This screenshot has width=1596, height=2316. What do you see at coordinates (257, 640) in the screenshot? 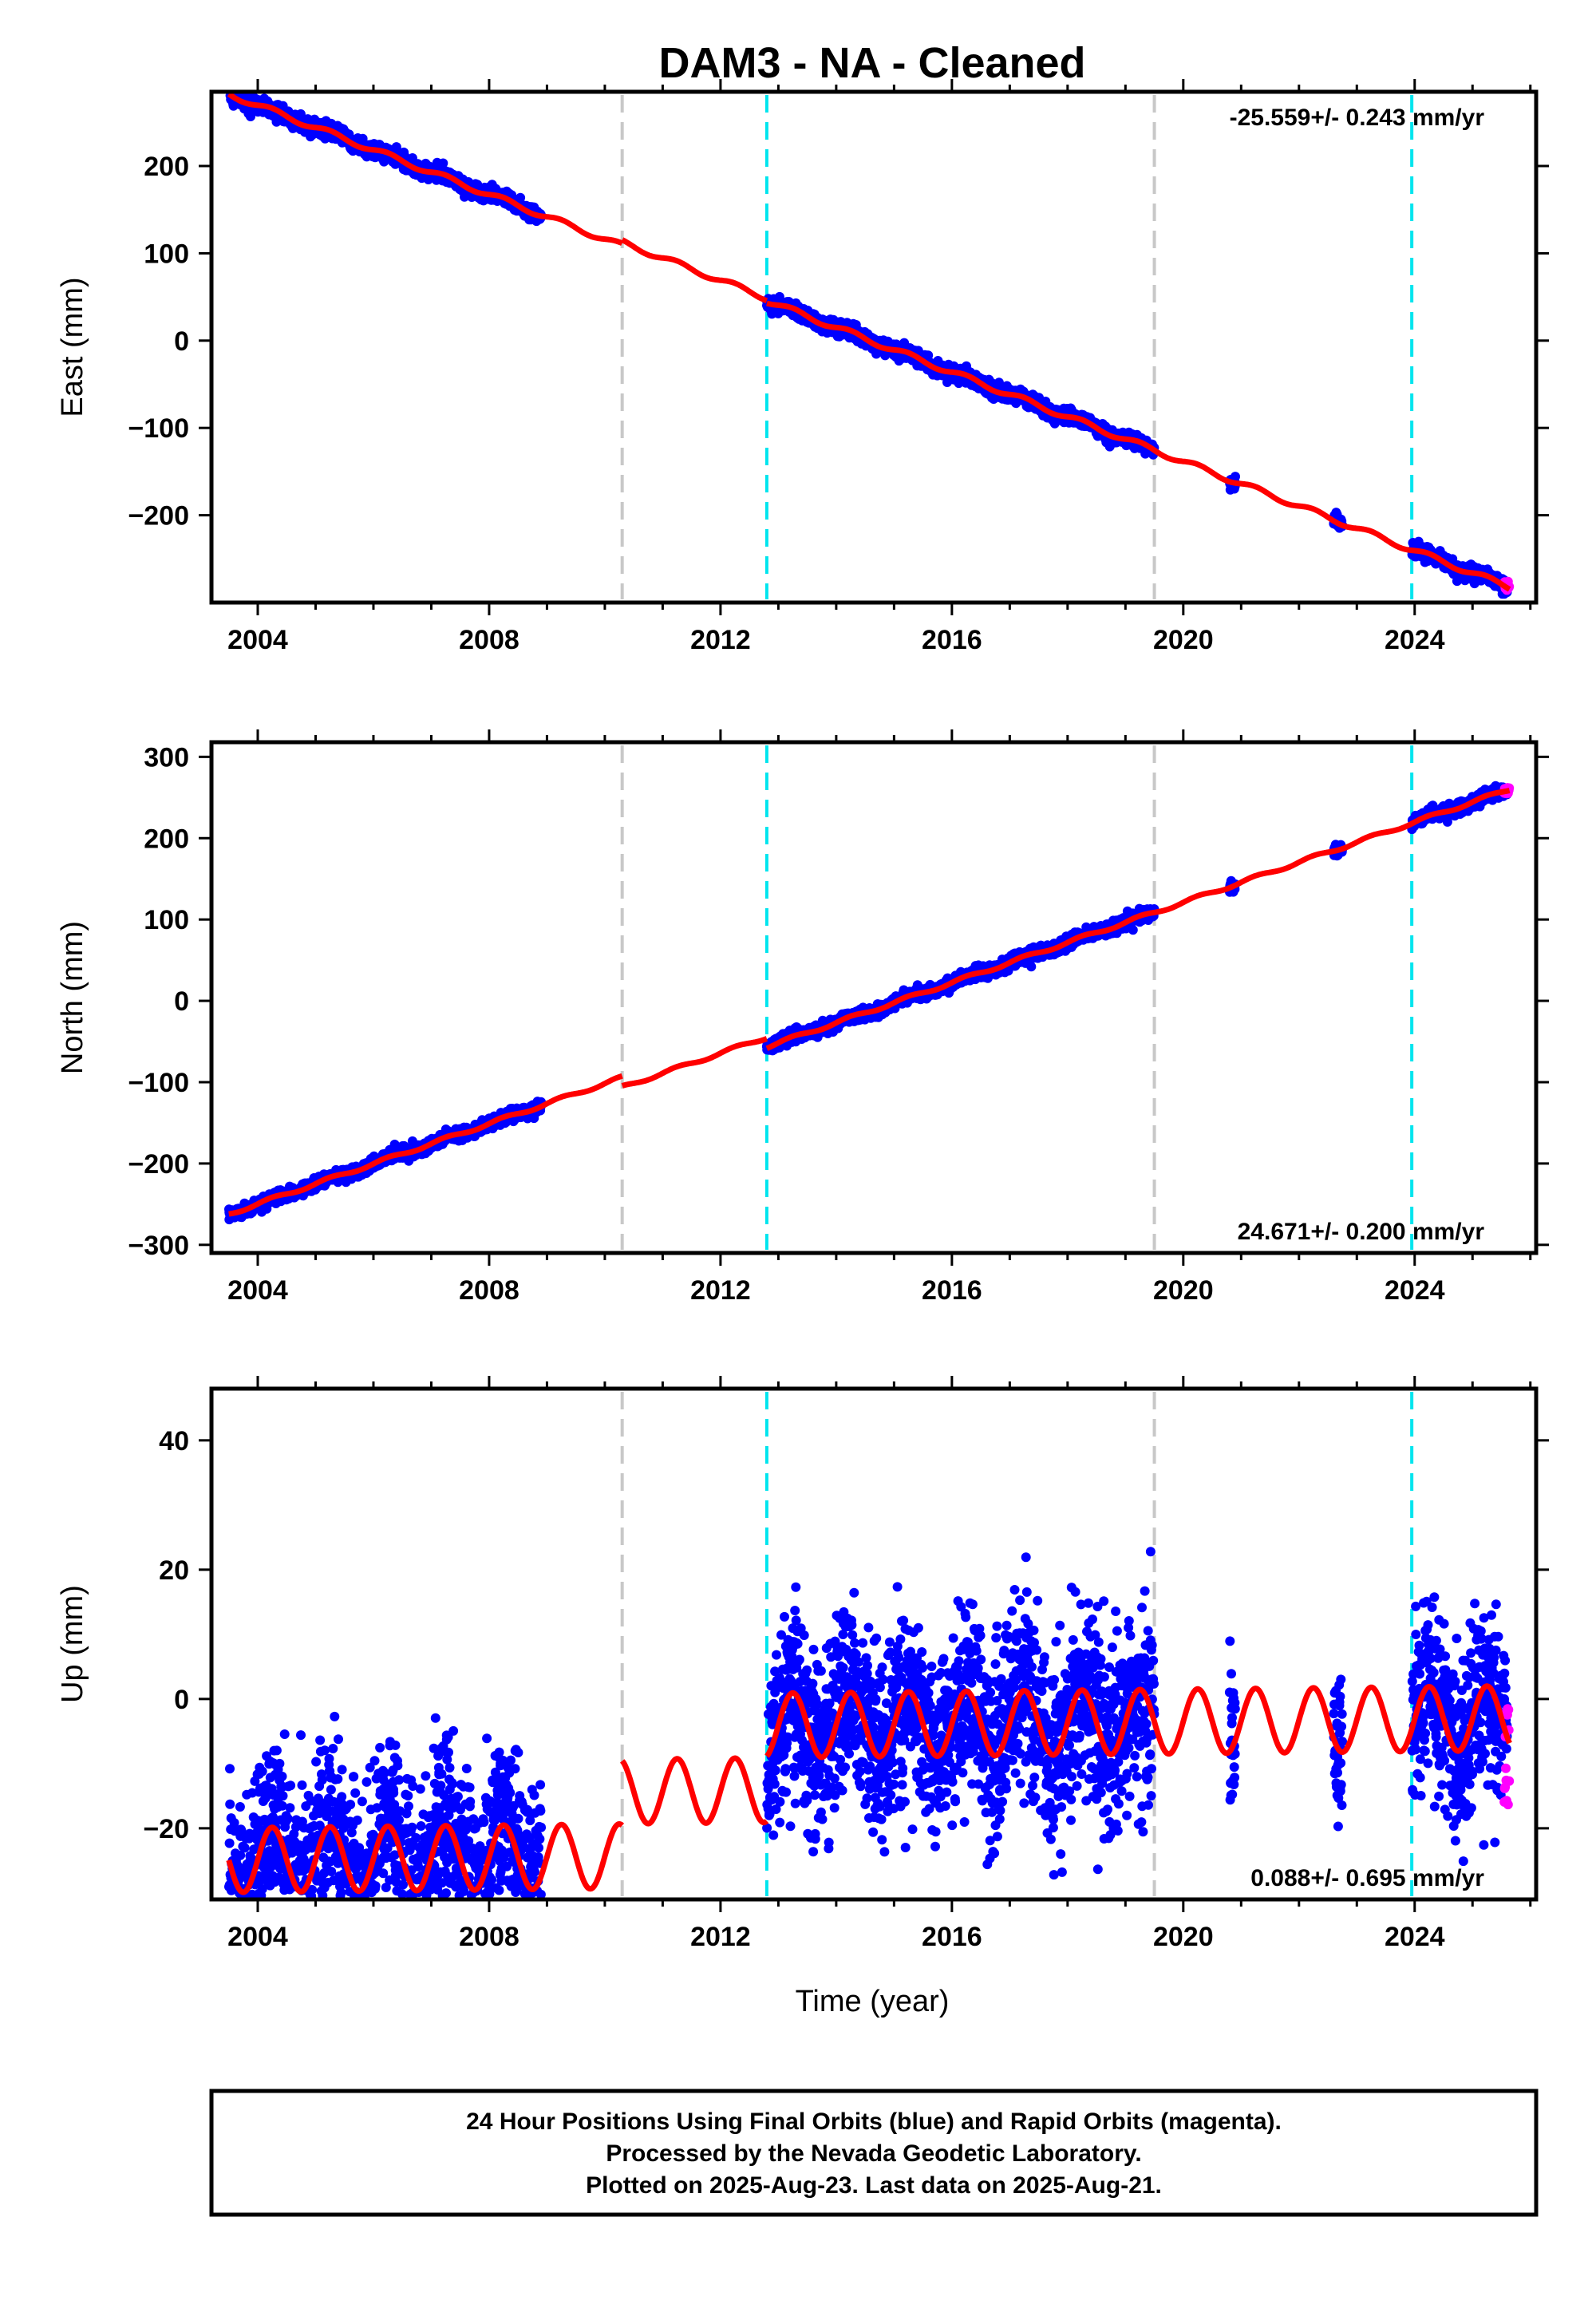
I see `x-tick-label: 2004` at bounding box center [257, 640].